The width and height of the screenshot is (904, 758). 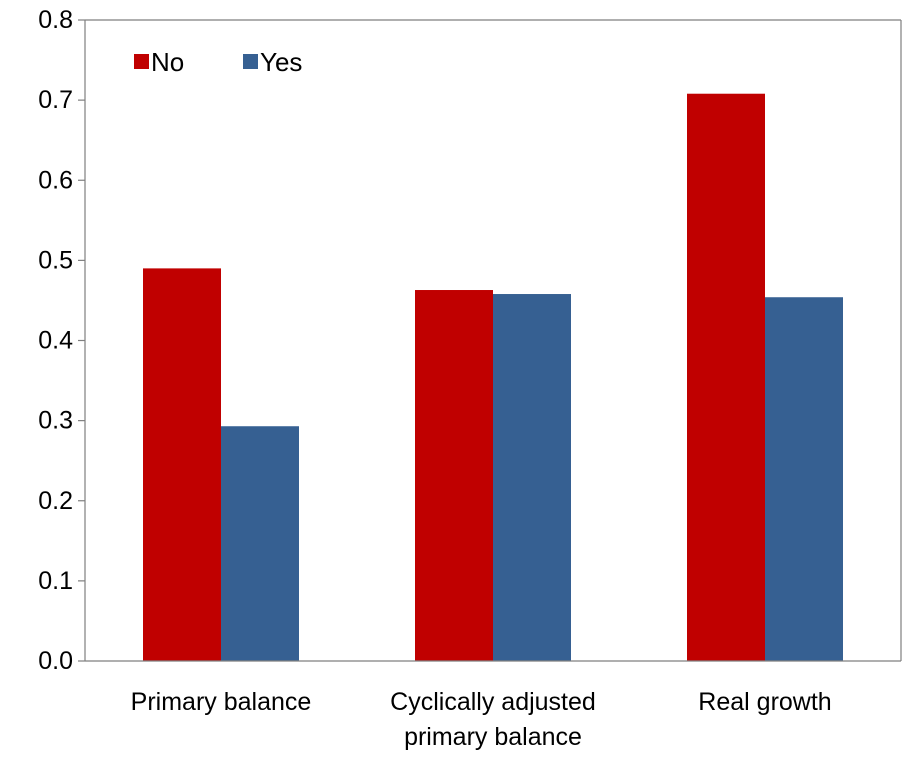 I want to click on y-tick-label: 0.8, so click(x=55, y=20).